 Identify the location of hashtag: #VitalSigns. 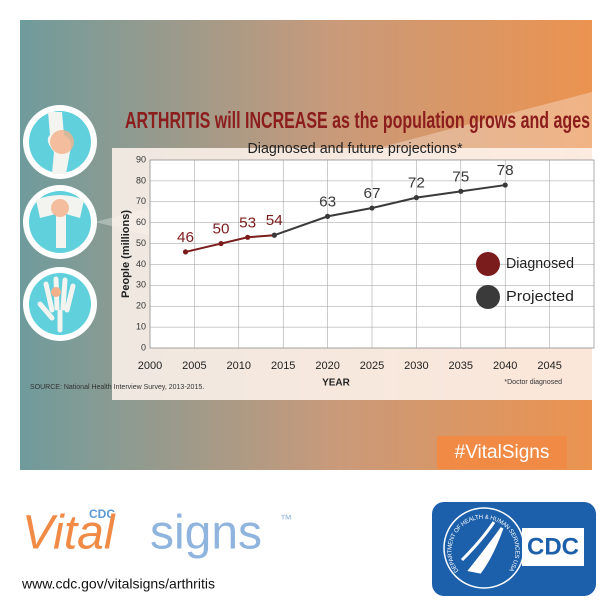
(502, 452).